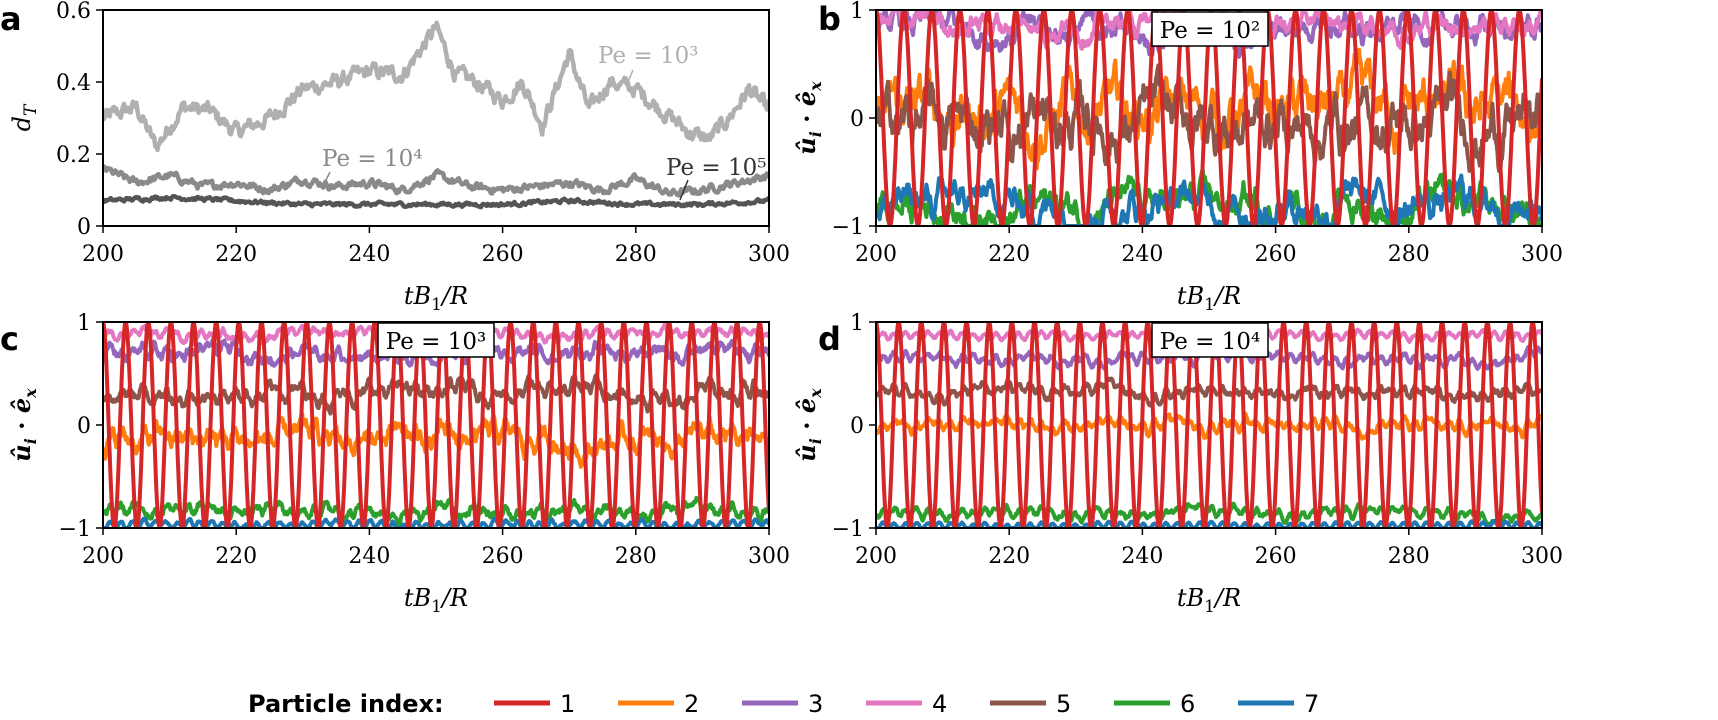  I want to click on pe-label: Pe = 10², so click(1210, 31).